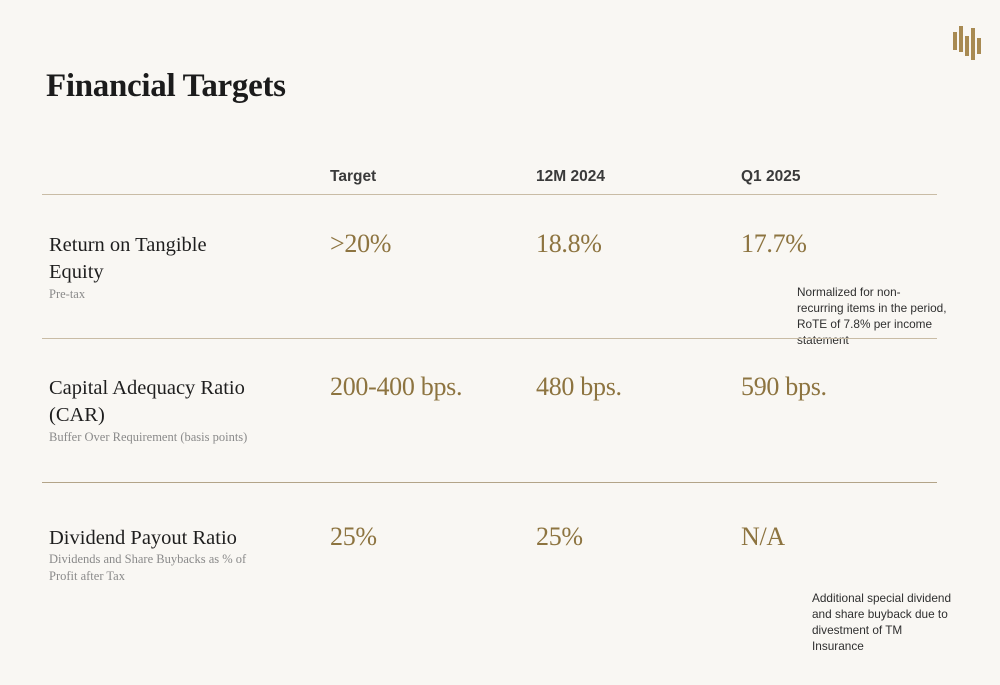  What do you see at coordinates (396, 386) in the screenshot?
I see `value-car-target: 200-400 bps.` at bounding box center [396, 386].